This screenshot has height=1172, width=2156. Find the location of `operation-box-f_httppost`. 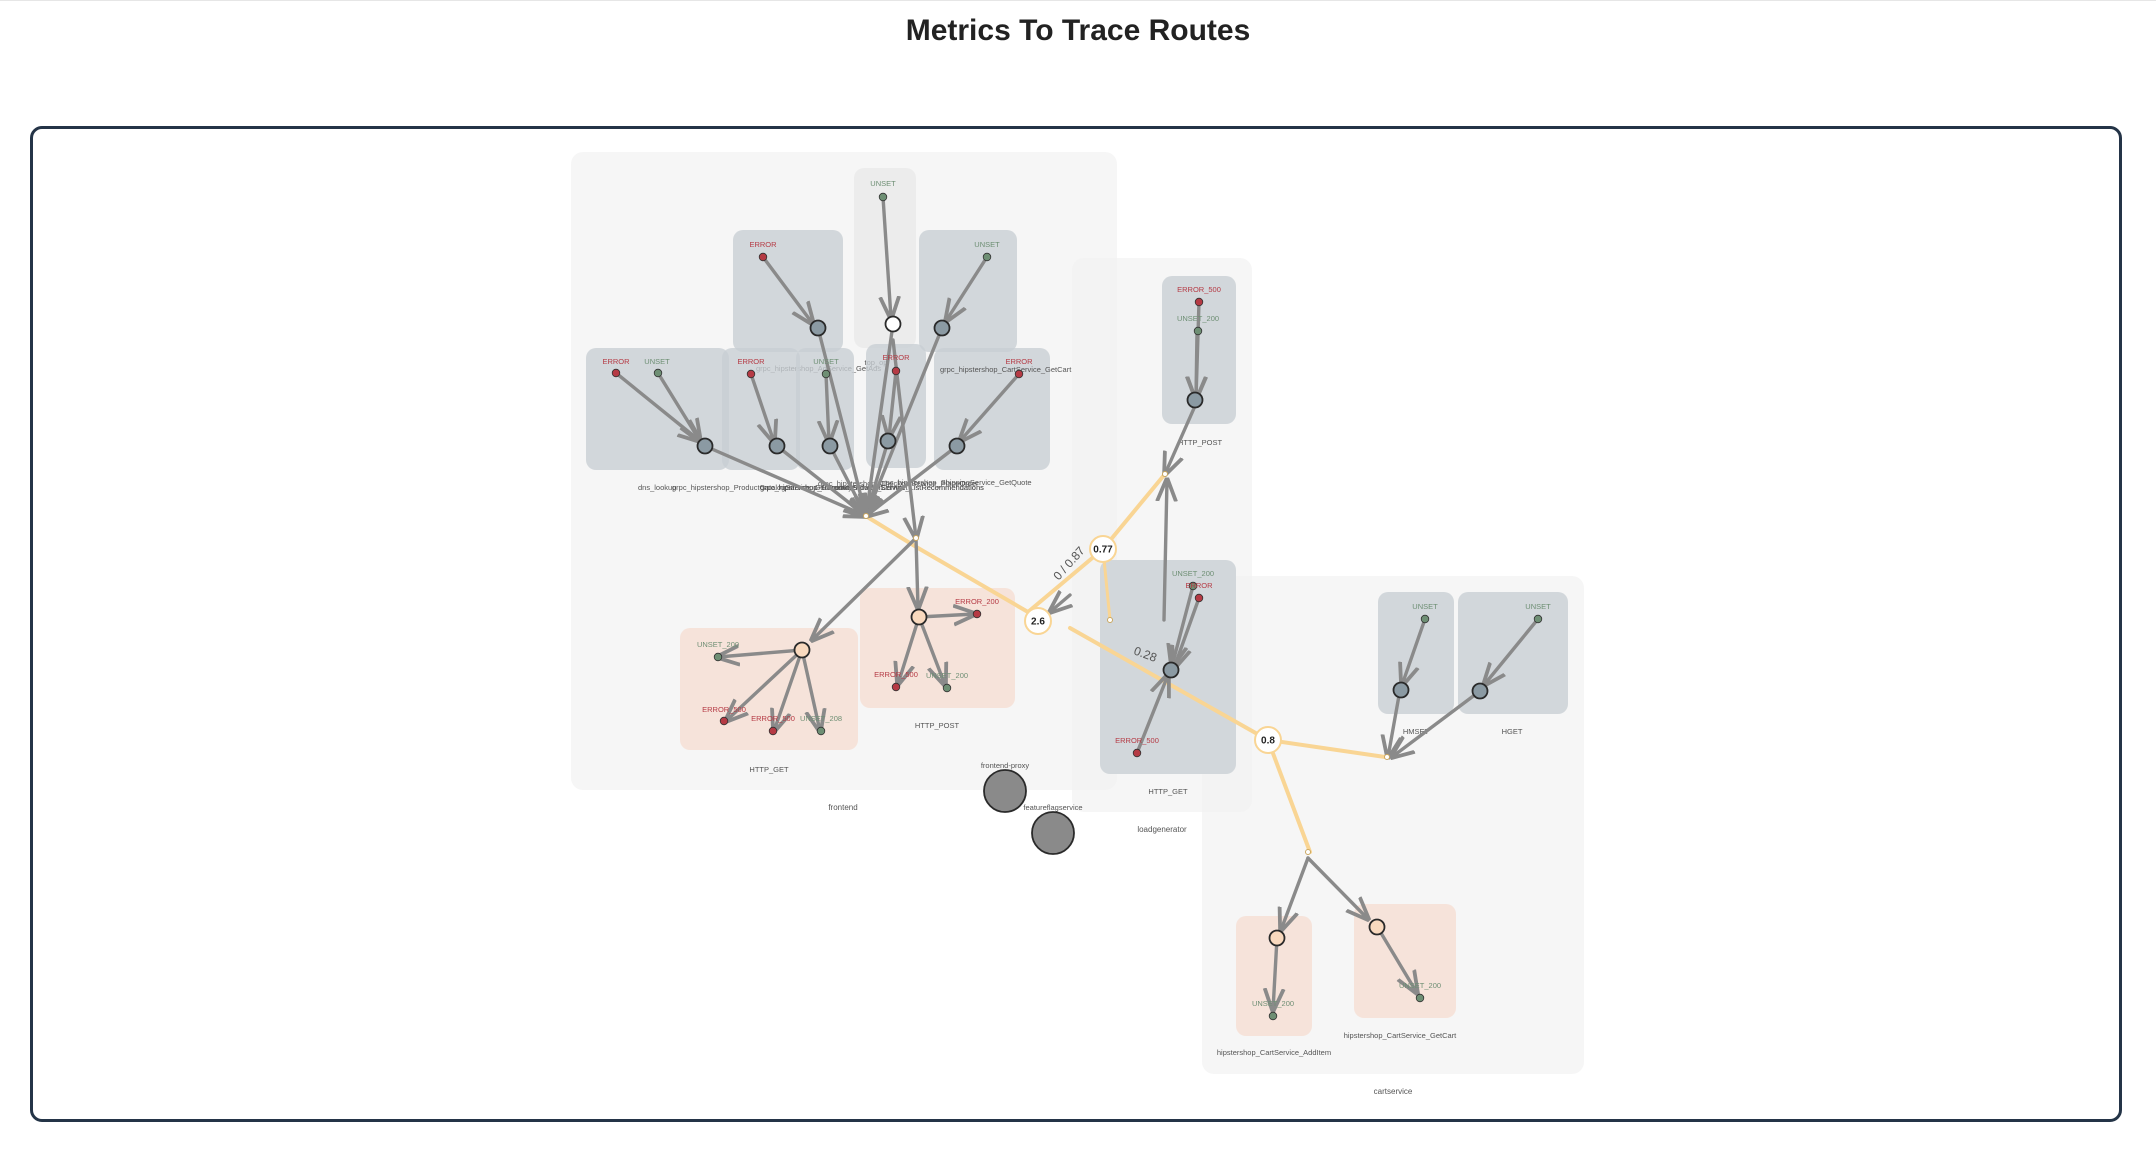

operation-box-f_httppost is located at coordinates (937, 648).